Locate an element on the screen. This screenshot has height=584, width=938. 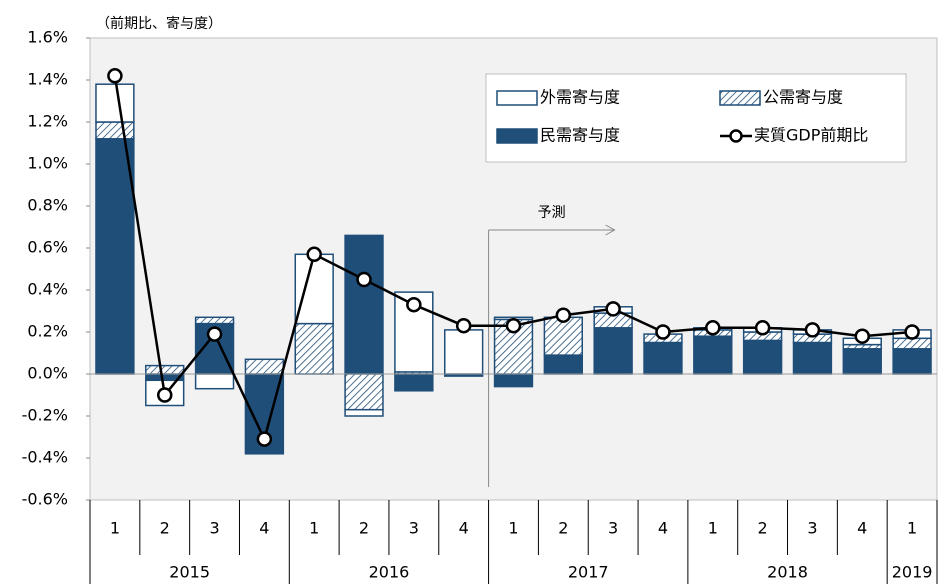
legend-marker is located at coordinates (736, 136).